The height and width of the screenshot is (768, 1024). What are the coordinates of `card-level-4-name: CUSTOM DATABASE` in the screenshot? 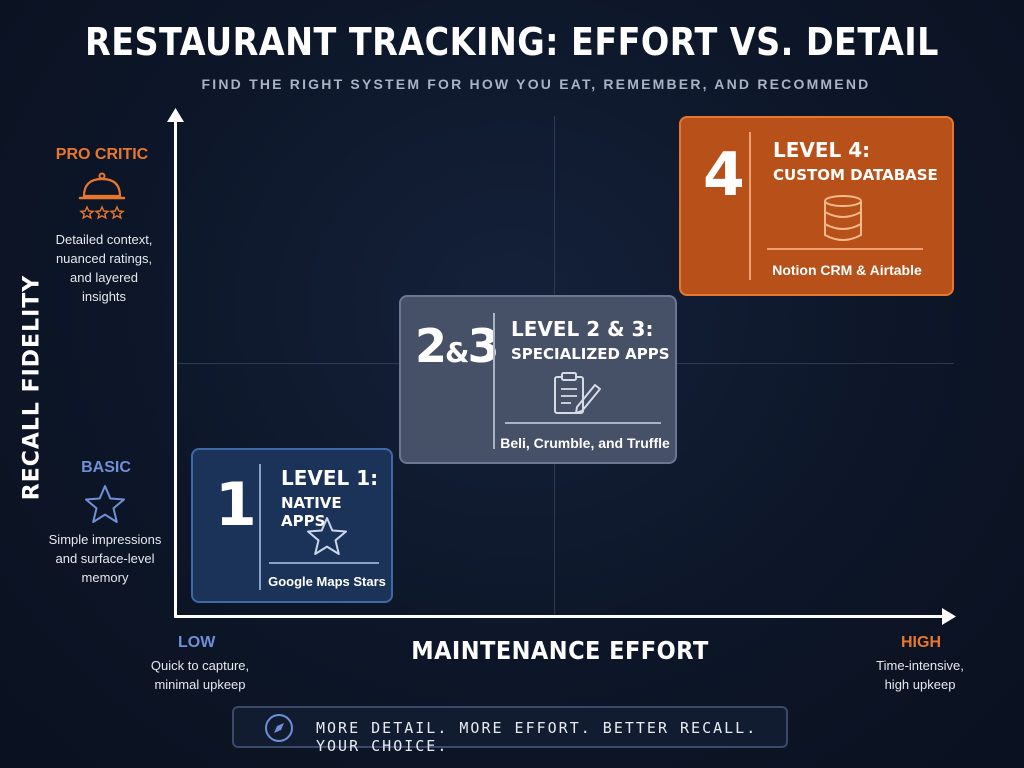 It's located at (855, 175).